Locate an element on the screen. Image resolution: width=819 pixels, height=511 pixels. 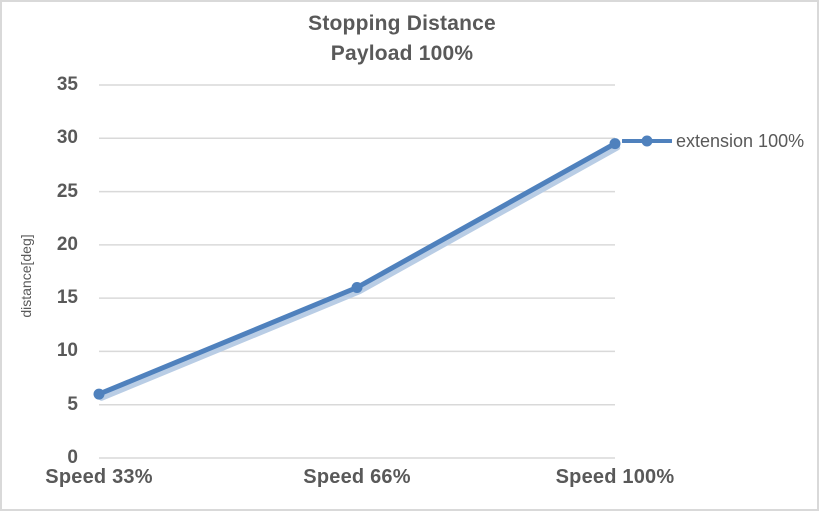
legend-entry-label: extension 100% is located at coordinates (740, 140).